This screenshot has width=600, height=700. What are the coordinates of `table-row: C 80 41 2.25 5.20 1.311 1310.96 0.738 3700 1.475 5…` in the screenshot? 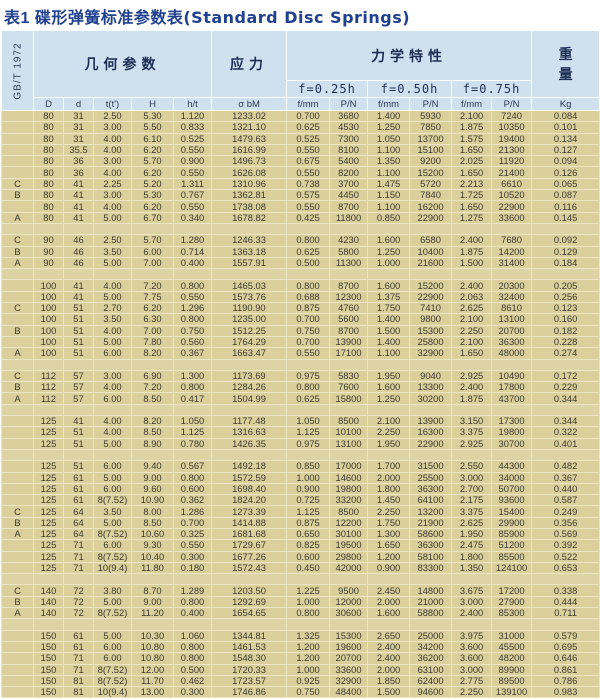 It's located at (300, 184).